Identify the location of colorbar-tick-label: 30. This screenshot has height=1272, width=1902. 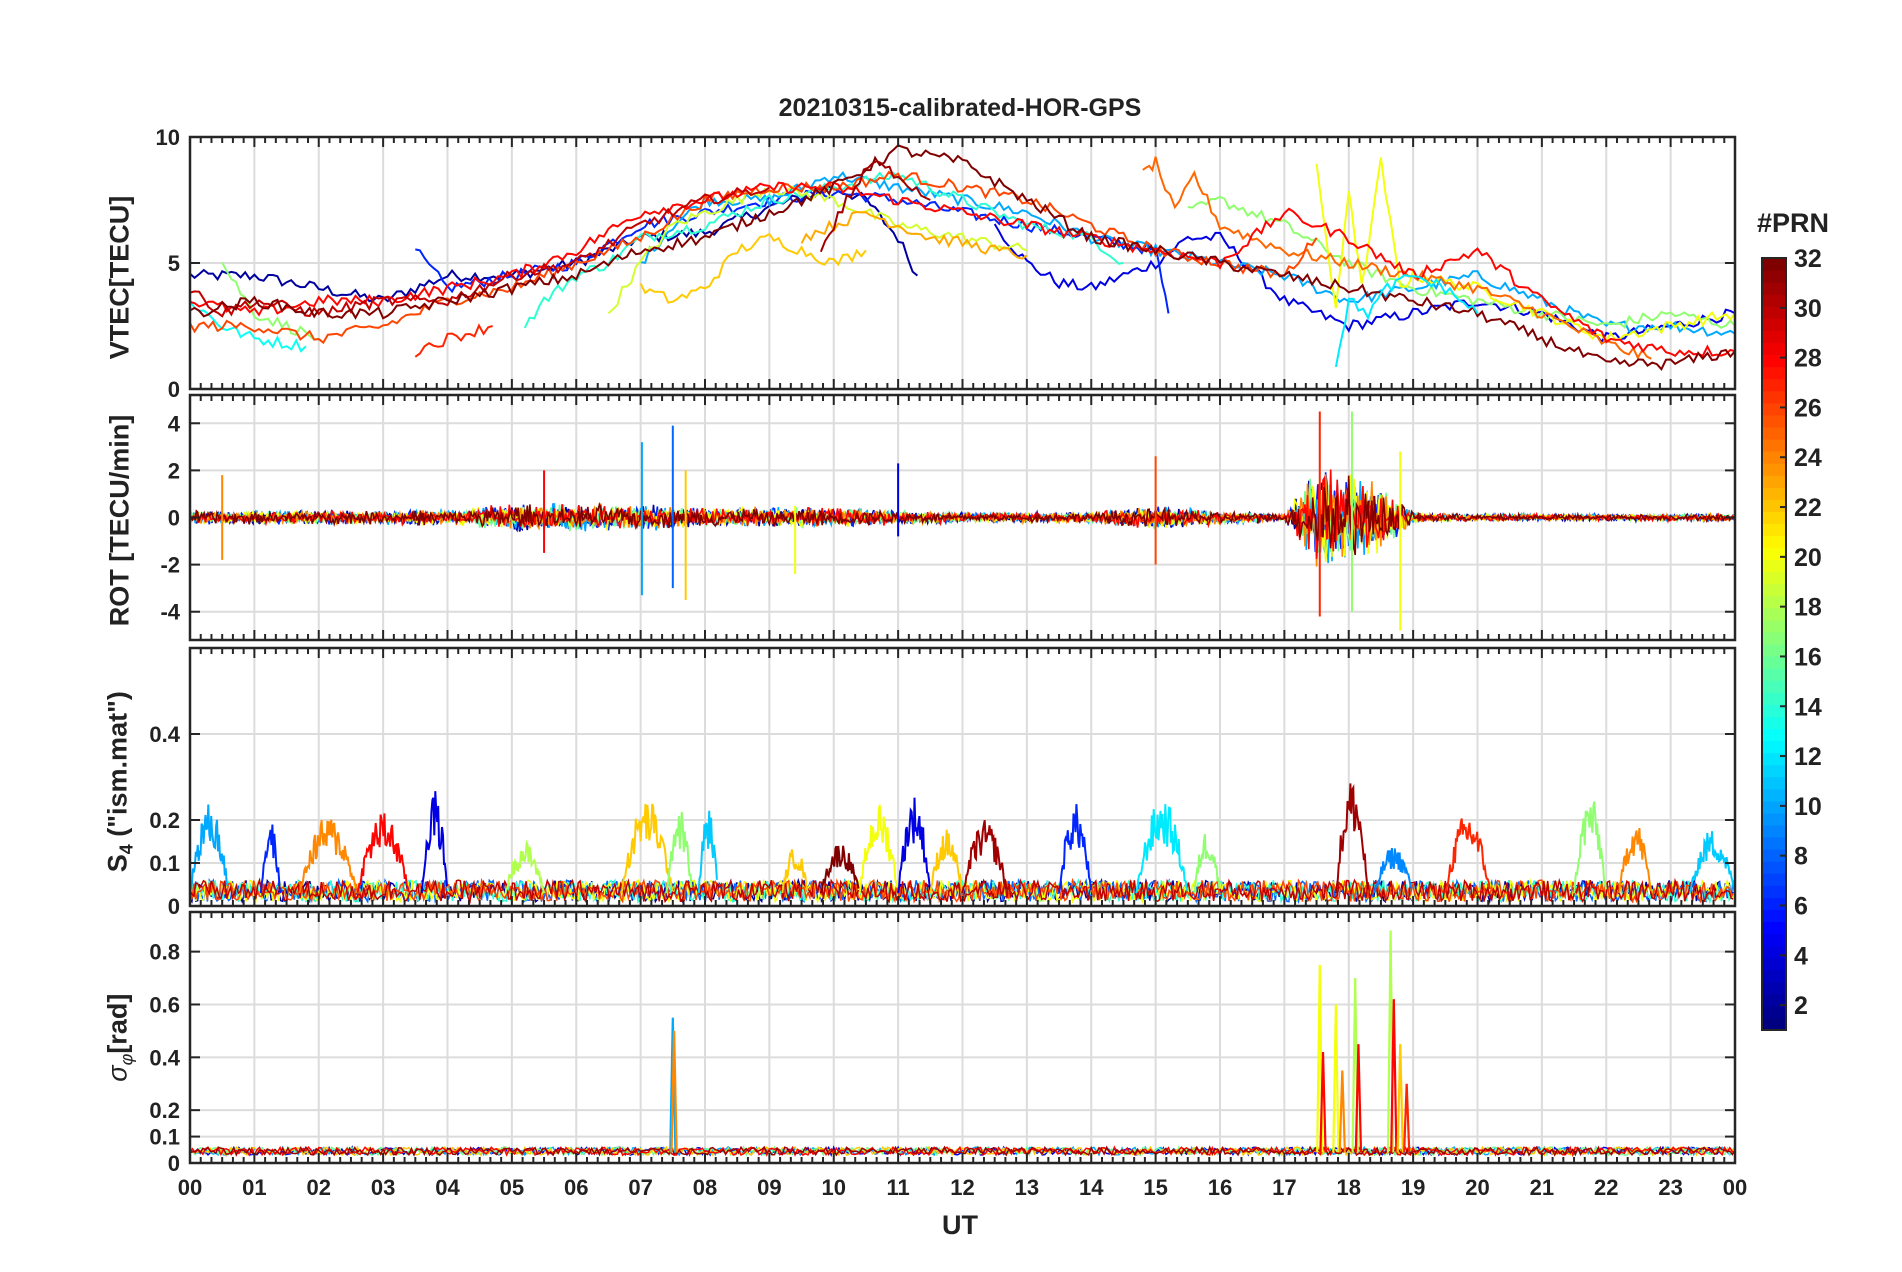
(1808, 309).